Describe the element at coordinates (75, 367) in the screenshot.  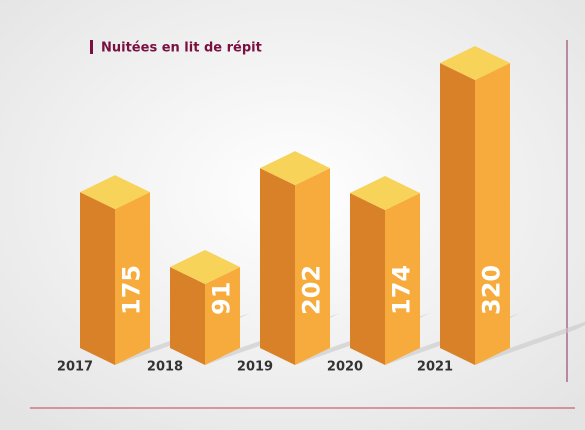
I see `x-tick-label: 2017` at that location.